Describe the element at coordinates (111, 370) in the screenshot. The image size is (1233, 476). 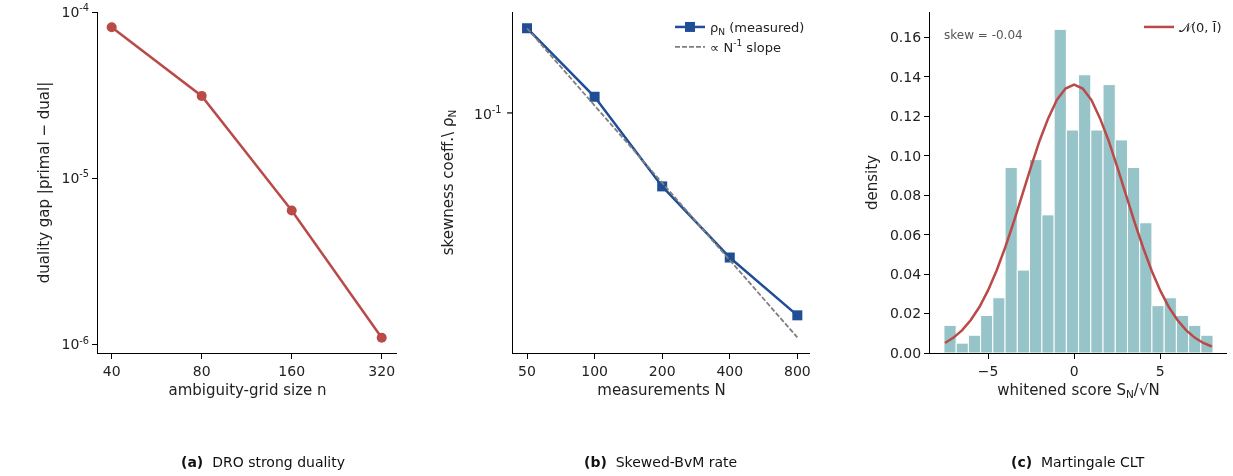
I see `x-tick-label: 40` at that location.